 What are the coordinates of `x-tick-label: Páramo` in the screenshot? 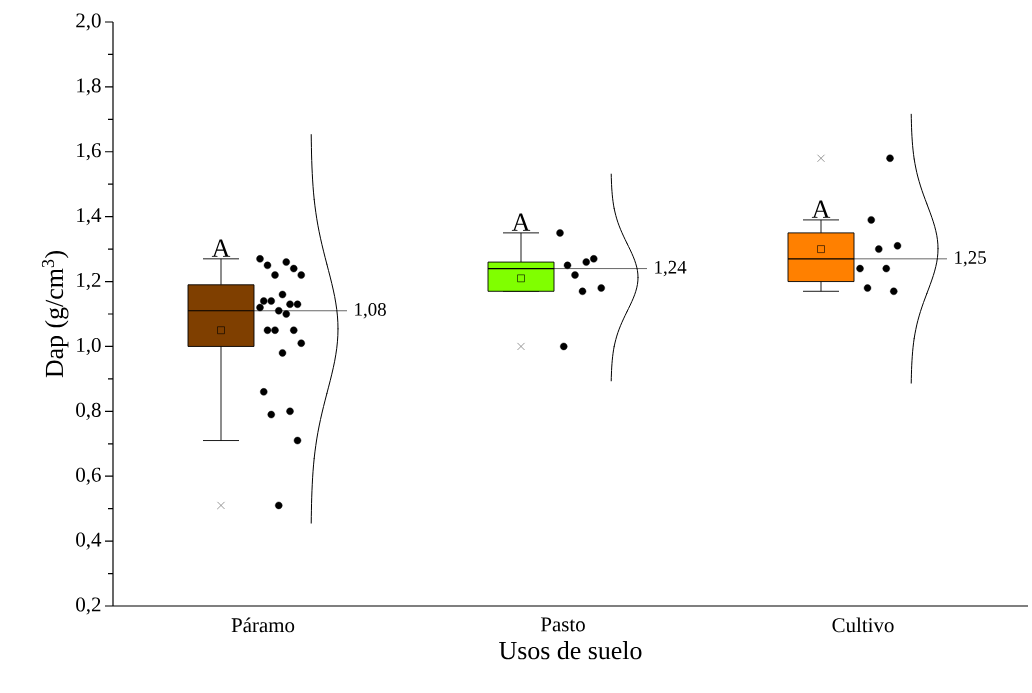 It's located at (263, 625).